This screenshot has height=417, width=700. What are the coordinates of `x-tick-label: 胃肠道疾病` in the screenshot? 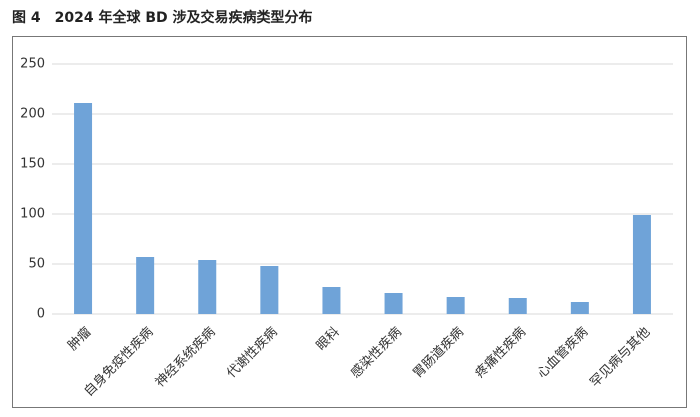 It's located at (438, 353).